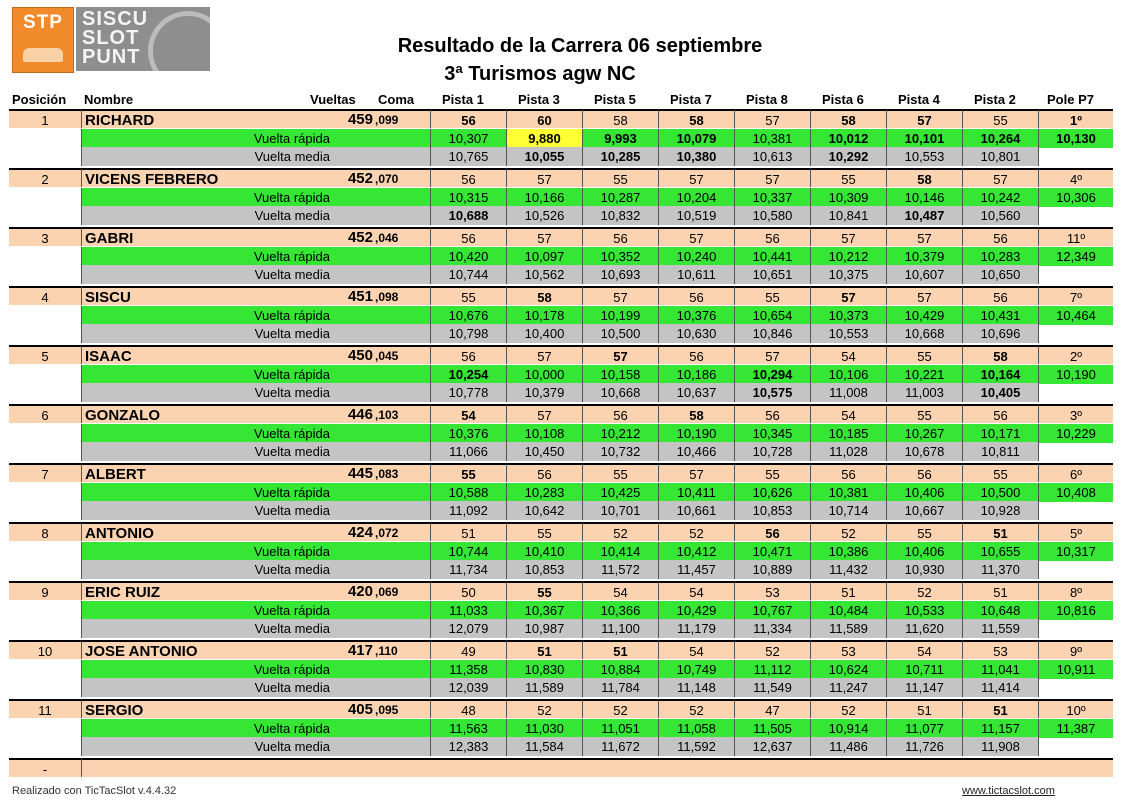 Image resolution: width=1131 pixels, height=811 pixels. Describe the element at coordinates (696, 451) in the screenshot. I see `avg-lap-time: 10,466` at that location.